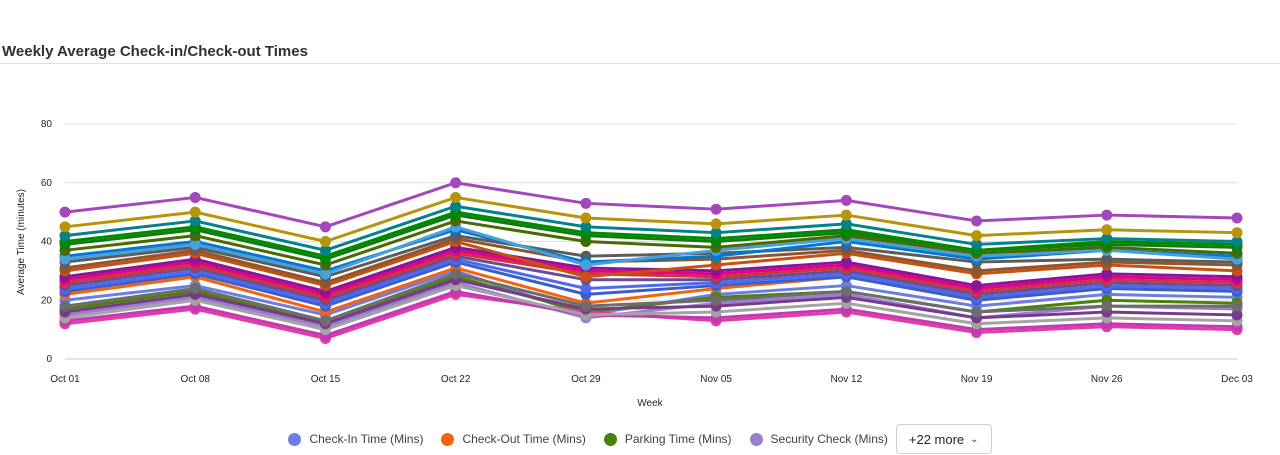 This screenshot has width=1280, height=455. Describe the element at coordinates (195, 379) in the screenshot. I see `x-tick-label: Oct 08` at that location.